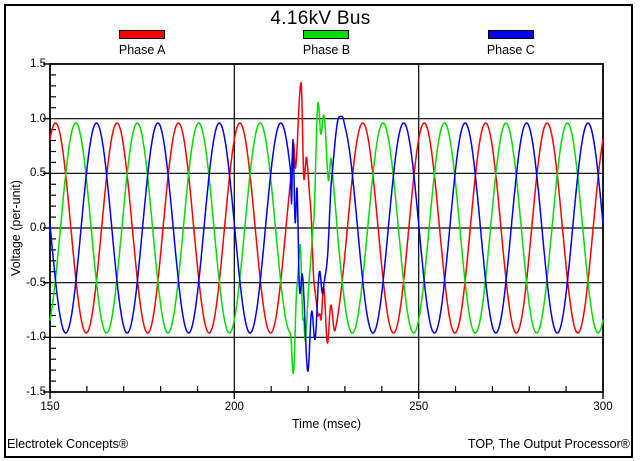  What do you see at coordinates (603, 407) in the screenshot?
I see `x-tick-label: 300` at bounding box center [603, 407].